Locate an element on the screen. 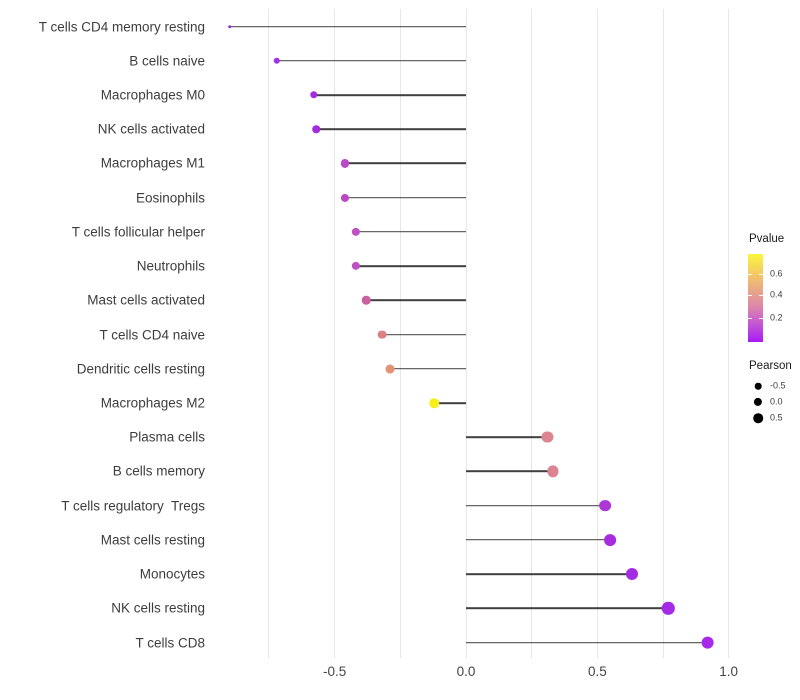 The height and width of the screenshot is (700, 800). pvalue-tick-label: 0.4 is located at coordinates (776, 294).